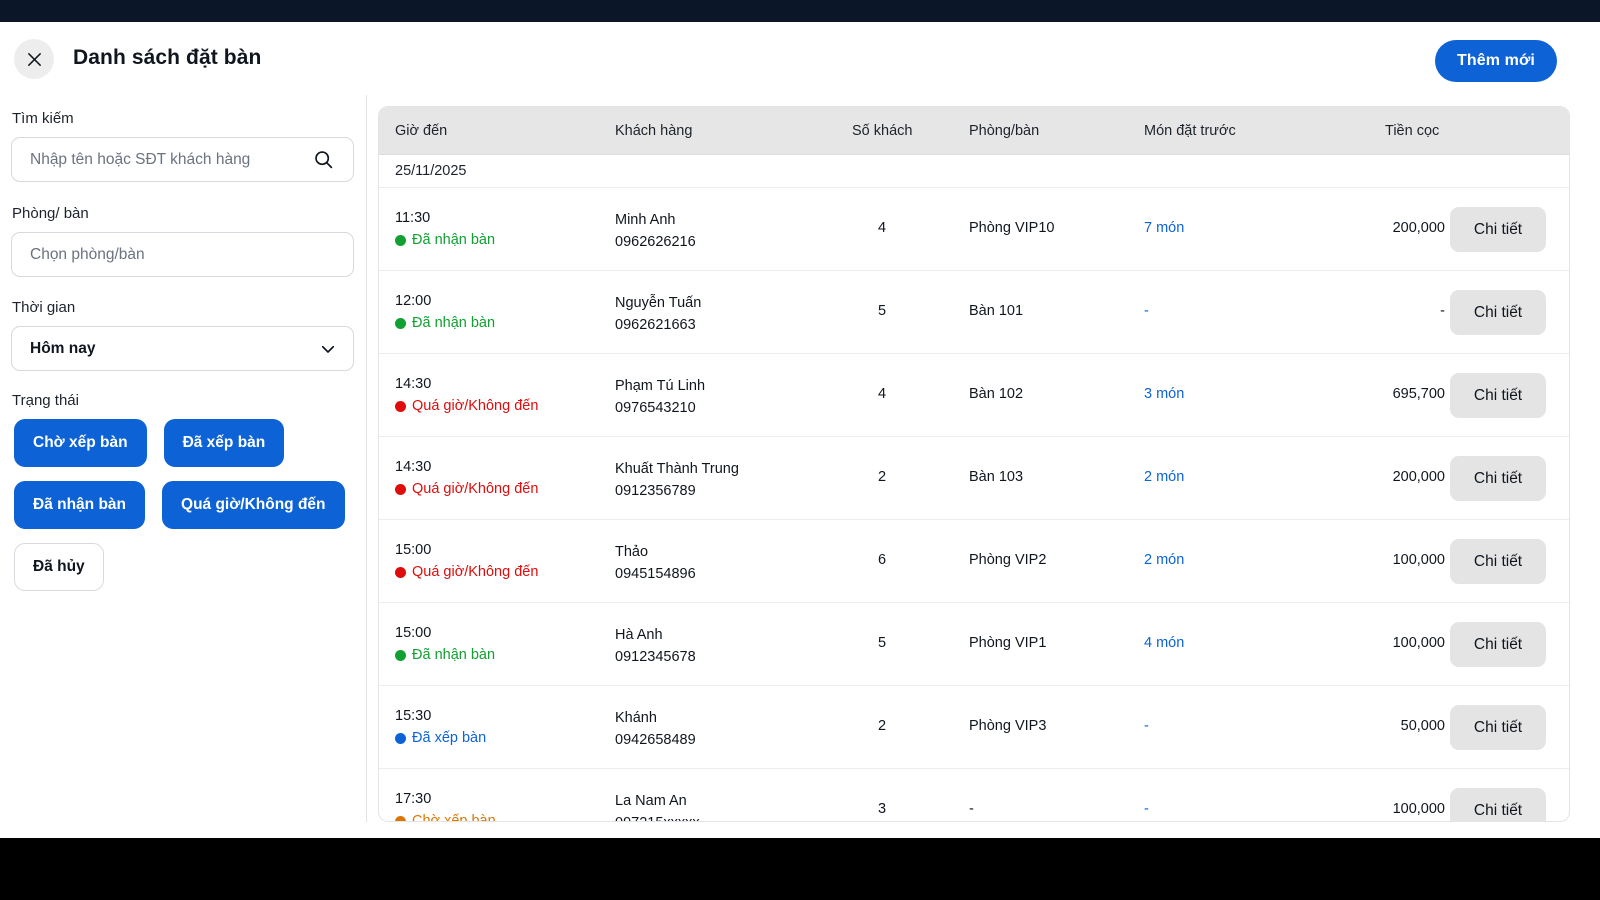 The width and height of the screenshot is (1600, 900). What do you see at coordinates (1004, 131) in the screenshot?
I see `column-header-room: Phòng/bàn` at bounding box center [1004, 131].